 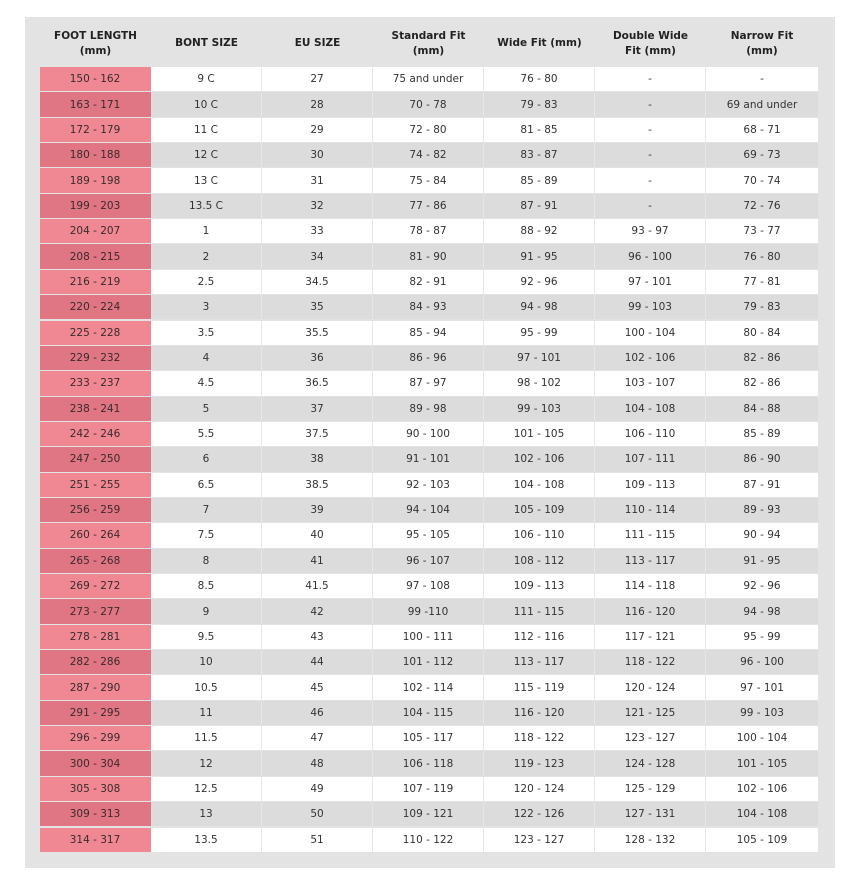 What do you see at coordinates (206, 155) in the screenshot?
I see `table-cell: 12 C` at bounding box center [206, 155].